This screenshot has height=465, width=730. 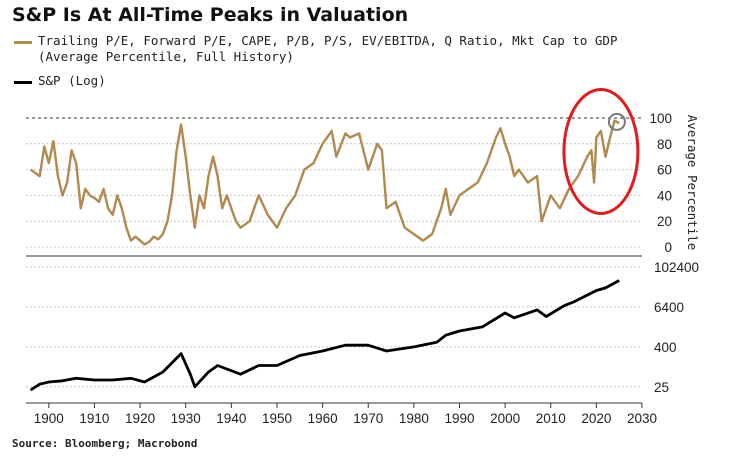 What do you see at coordinates (231, 418) in the screenshot?
I see `x-tick-label: 1940` at bounding box center [231, 418].